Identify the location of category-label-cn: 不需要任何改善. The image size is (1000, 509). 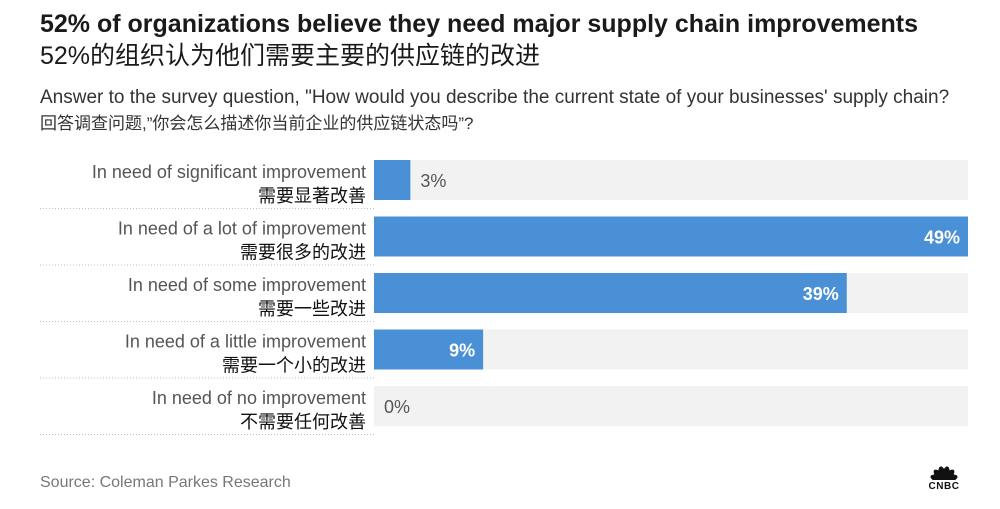
(303, 422).